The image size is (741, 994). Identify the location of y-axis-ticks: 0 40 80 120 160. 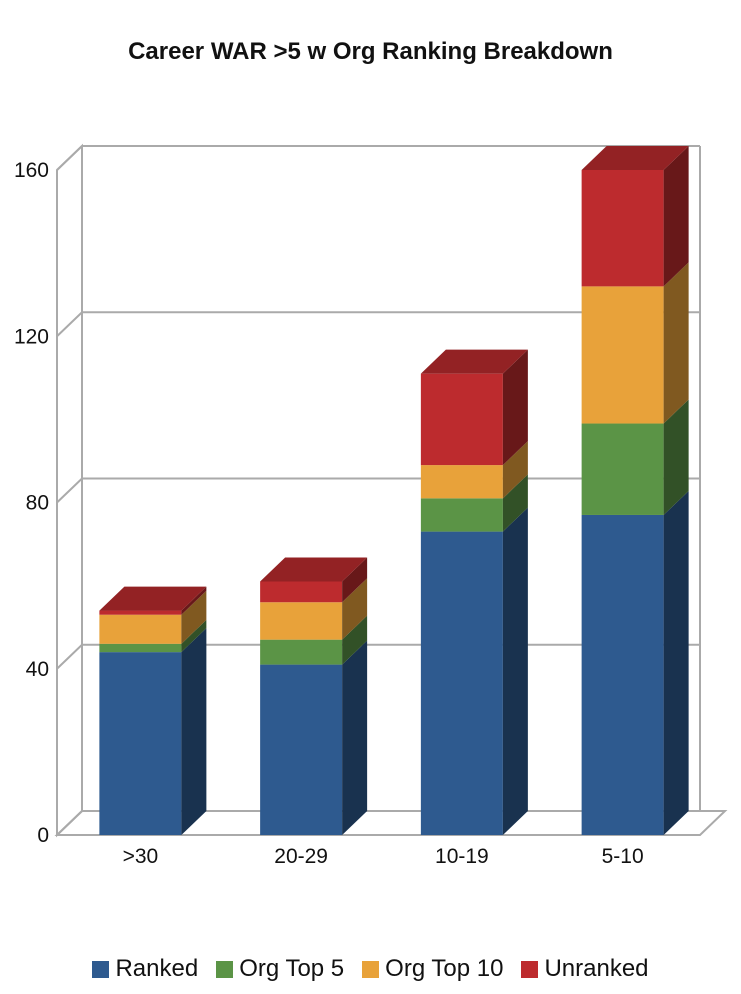
(31, 503).